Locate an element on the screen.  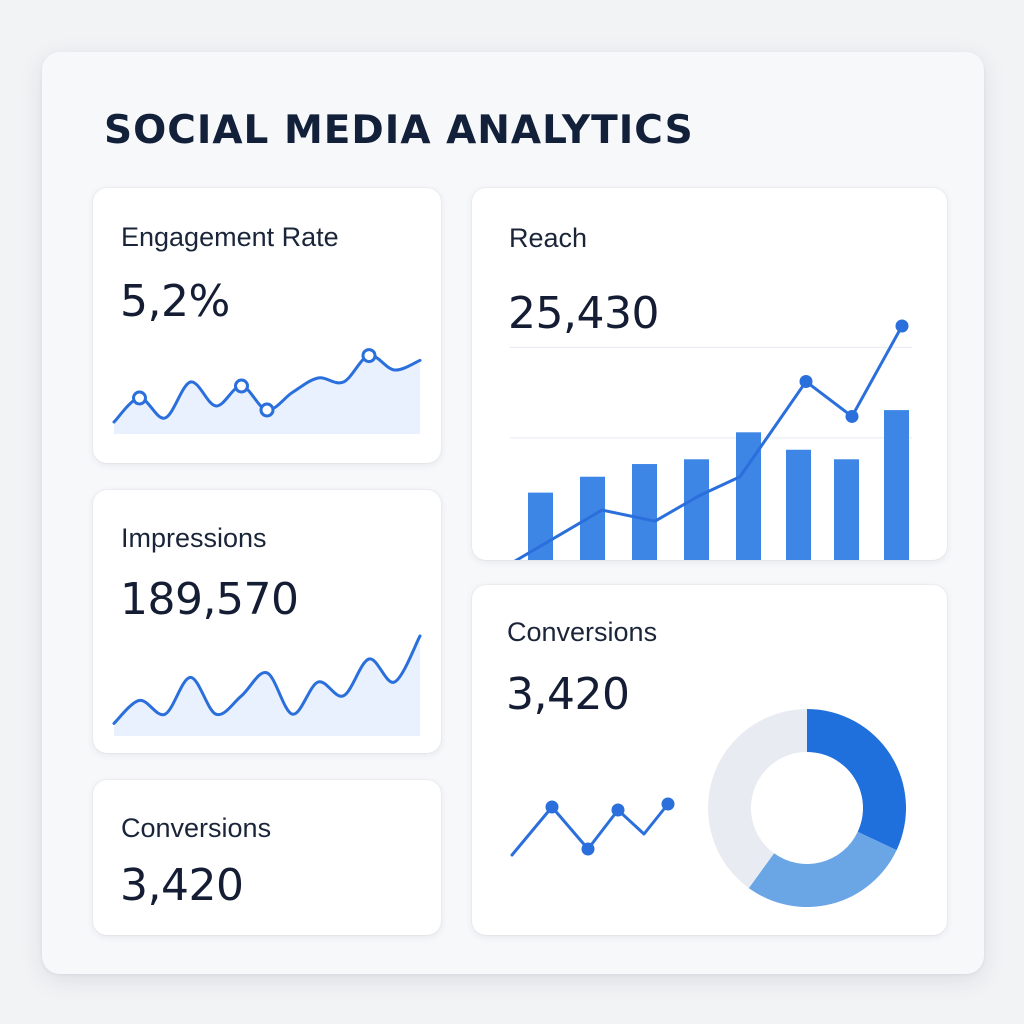
conversions-value-small: 3,420 is located at coordinates (182, 885).